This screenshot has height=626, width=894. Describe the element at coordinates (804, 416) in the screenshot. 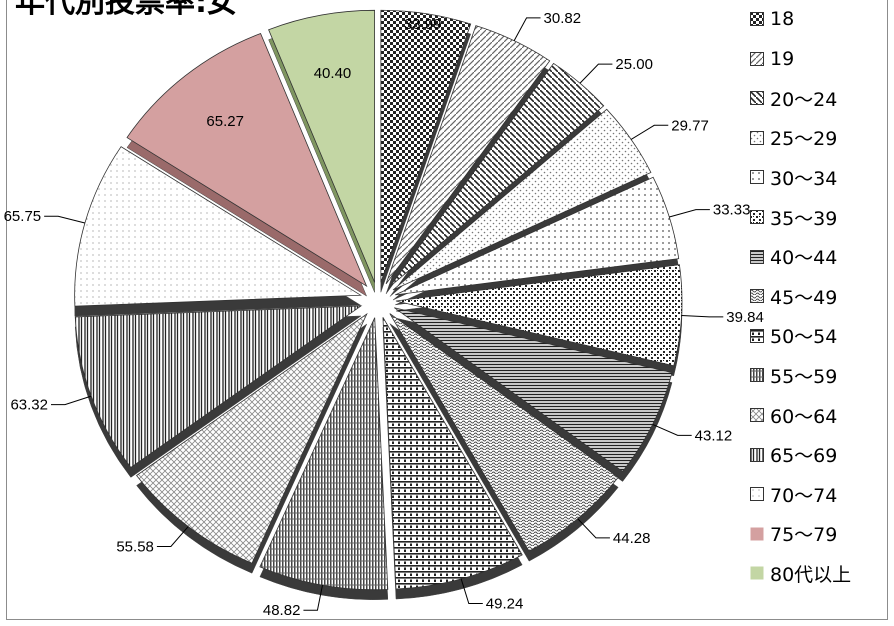

I see `legend-label-10: 60〜64` at that location.